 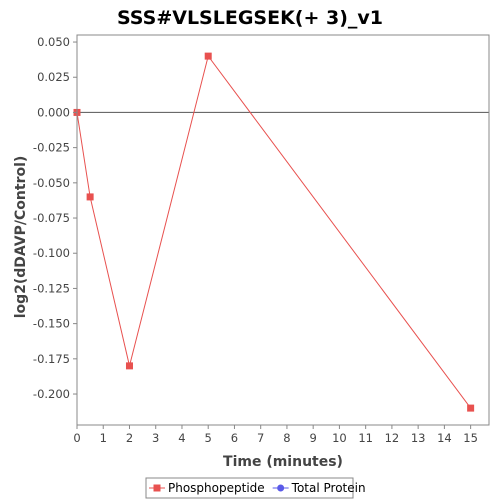 What do you see at coordinates (53, 42) in the screenshot?
I see `y-tick-label: 0.050` at bounding box center [53, 42].